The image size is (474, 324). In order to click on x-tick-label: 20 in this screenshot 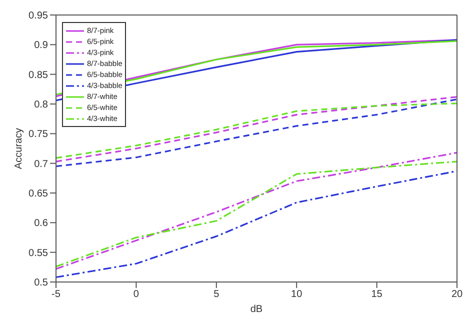, I will do `click(457, 294)`.